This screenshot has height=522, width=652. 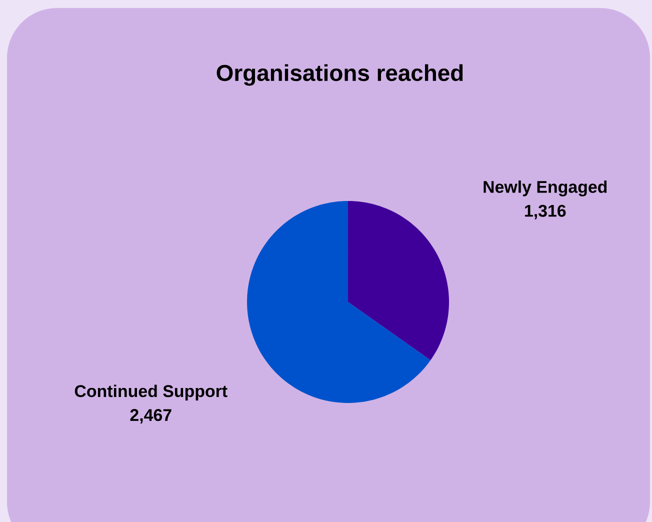 What do you see at coordinates (151, 392) in the screenshot?
I see `slice-label: Continued Support` at bounding box center [151, 392].